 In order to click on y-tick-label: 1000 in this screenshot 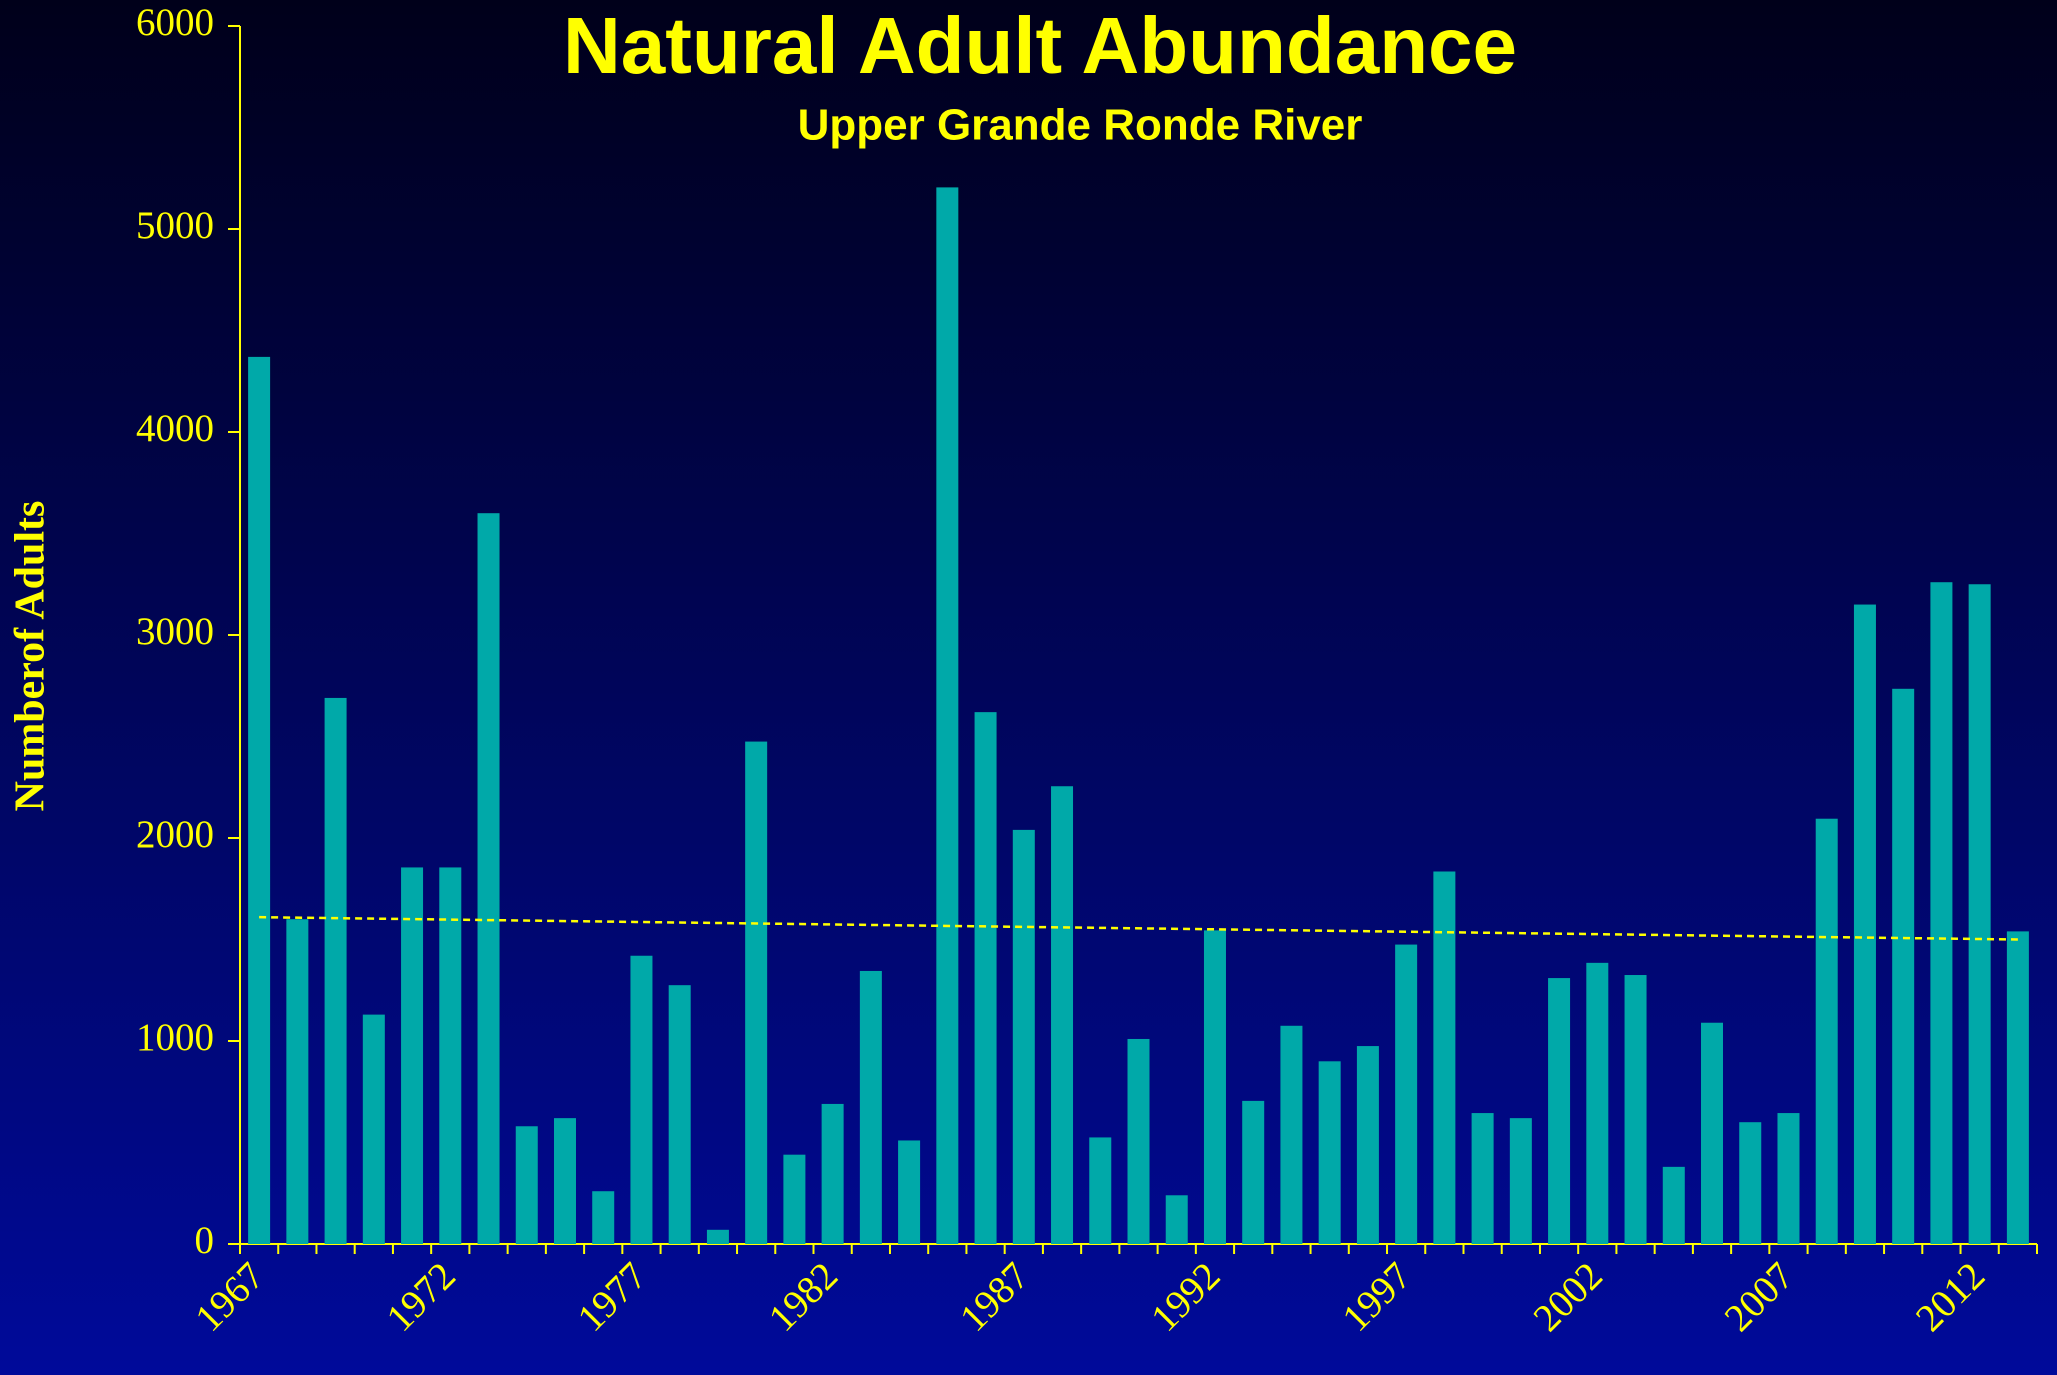, I will do `click(175, 1037)`.